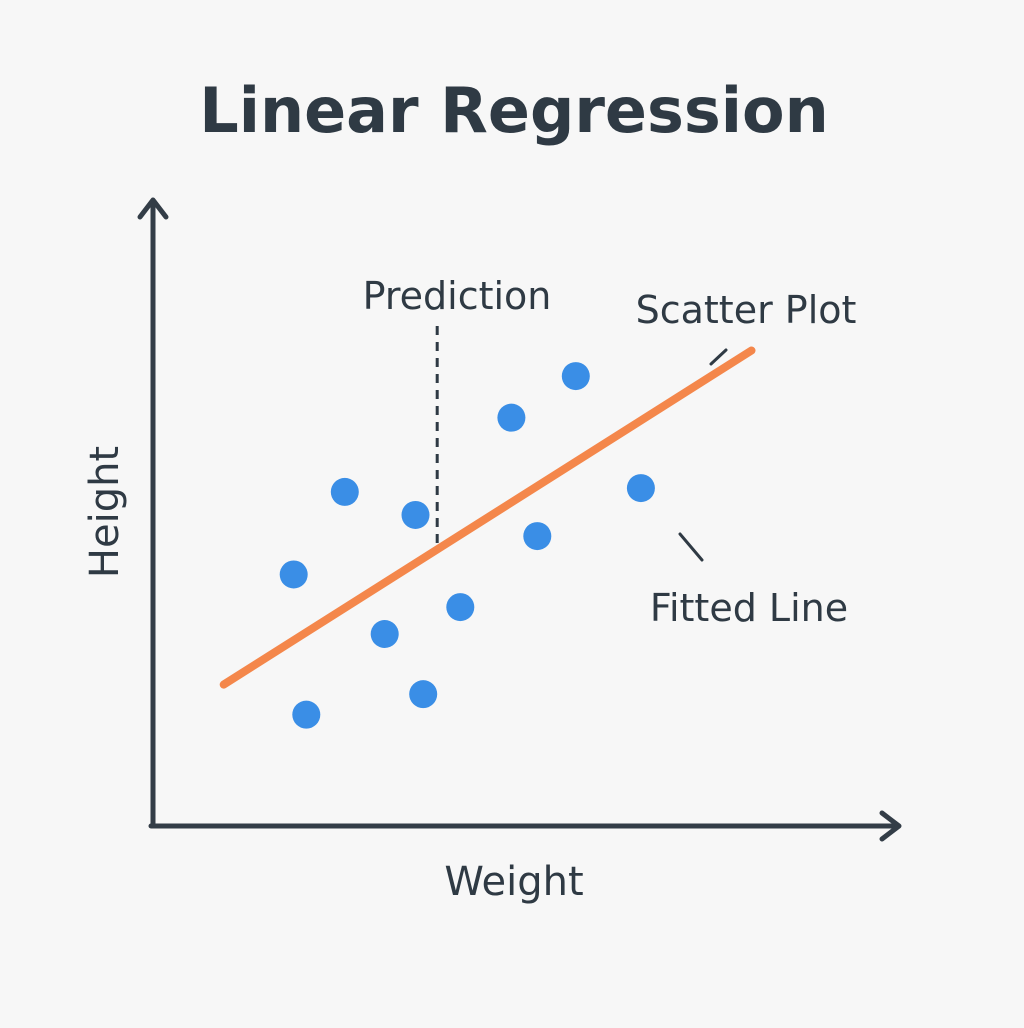 This screenshot has height=1028, width=1024. What do you see at coordinates (467, 545) in the screenshot?
I see `scatter-points` at bounding box center [467, 545].